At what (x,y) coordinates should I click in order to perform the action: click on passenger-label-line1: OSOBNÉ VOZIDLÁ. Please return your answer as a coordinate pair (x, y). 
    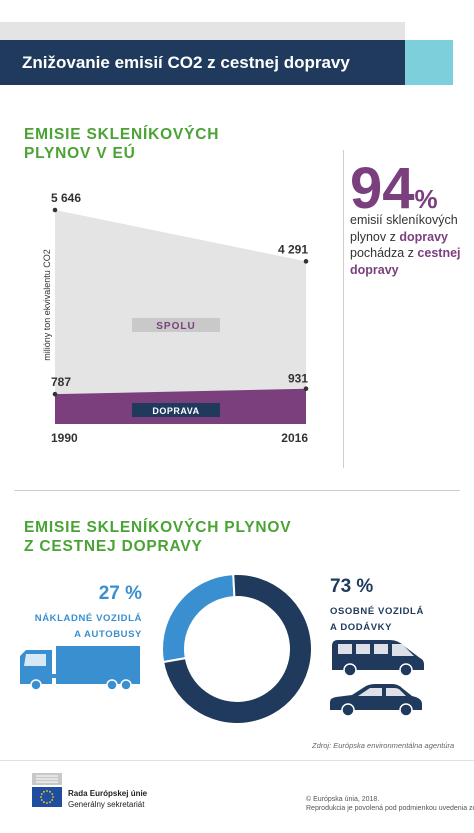
    Looking at the image, I should click on (377, 611).